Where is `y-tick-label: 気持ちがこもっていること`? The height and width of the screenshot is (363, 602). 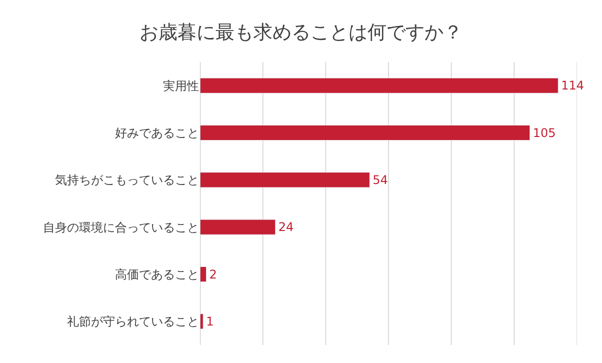
y-tick-label: 気持ちがこもっていること is located at coordinates (127, 180).